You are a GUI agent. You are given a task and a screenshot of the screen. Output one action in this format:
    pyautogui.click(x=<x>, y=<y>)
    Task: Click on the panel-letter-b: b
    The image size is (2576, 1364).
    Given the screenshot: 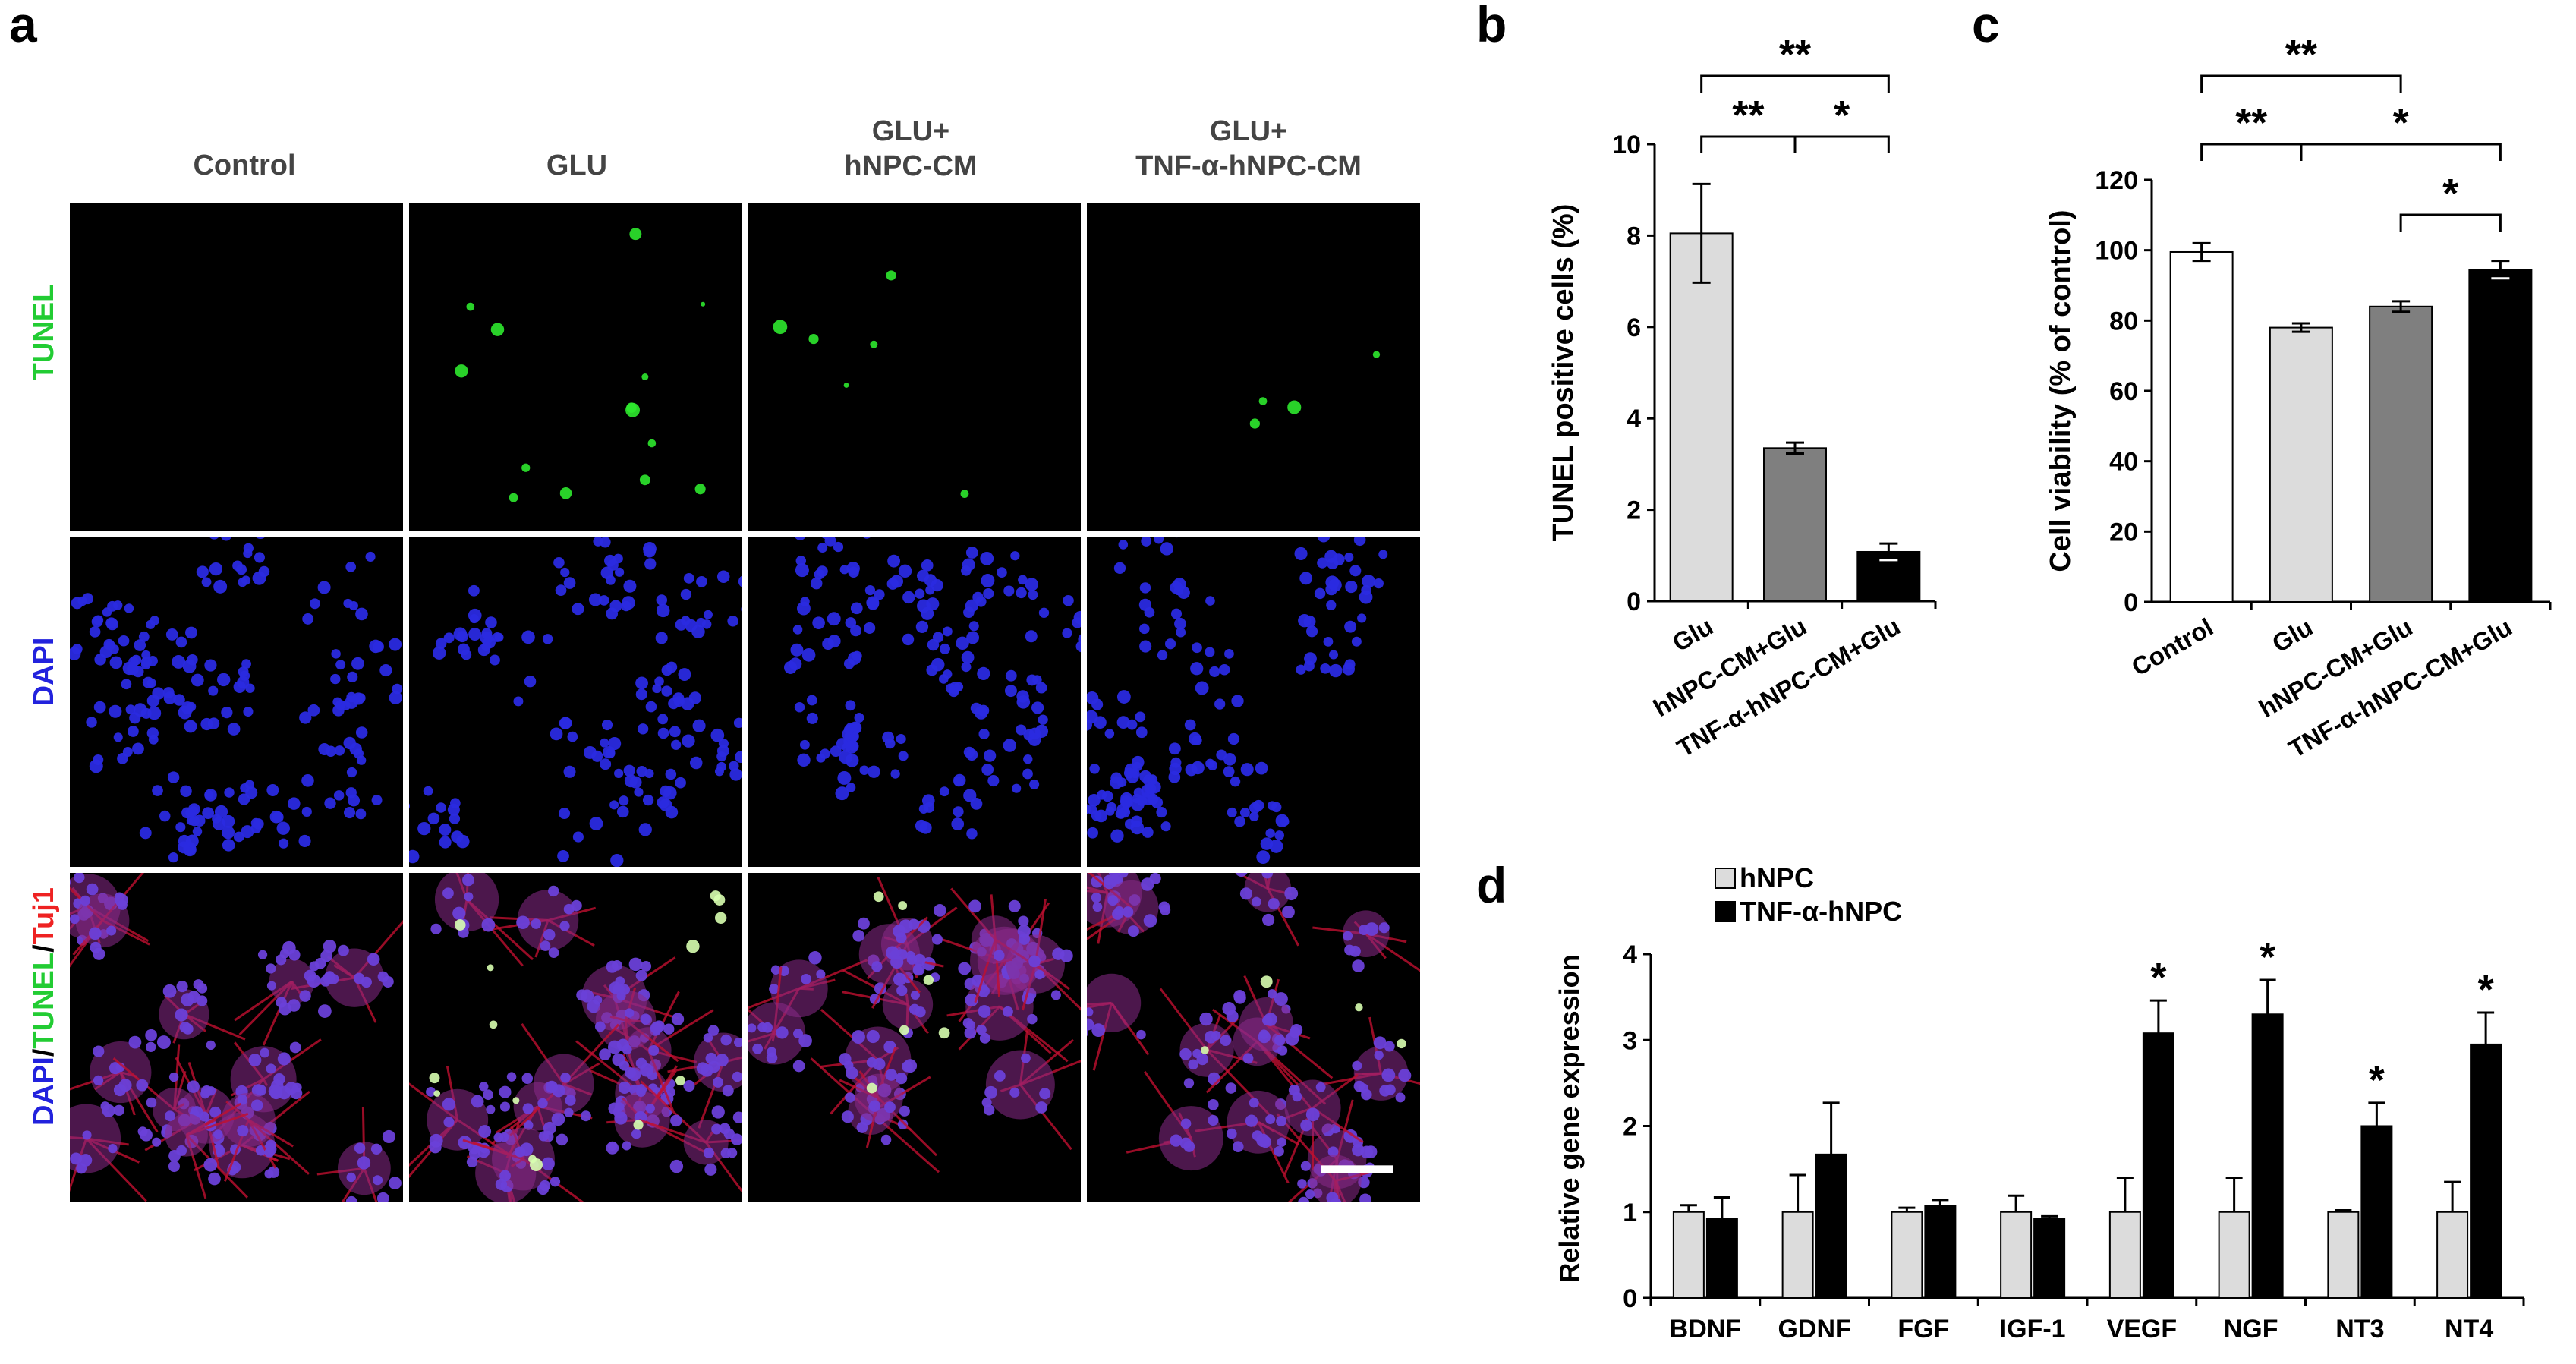 What is the action you would take?
    pyautogui.click(x=1491, y=26)
    